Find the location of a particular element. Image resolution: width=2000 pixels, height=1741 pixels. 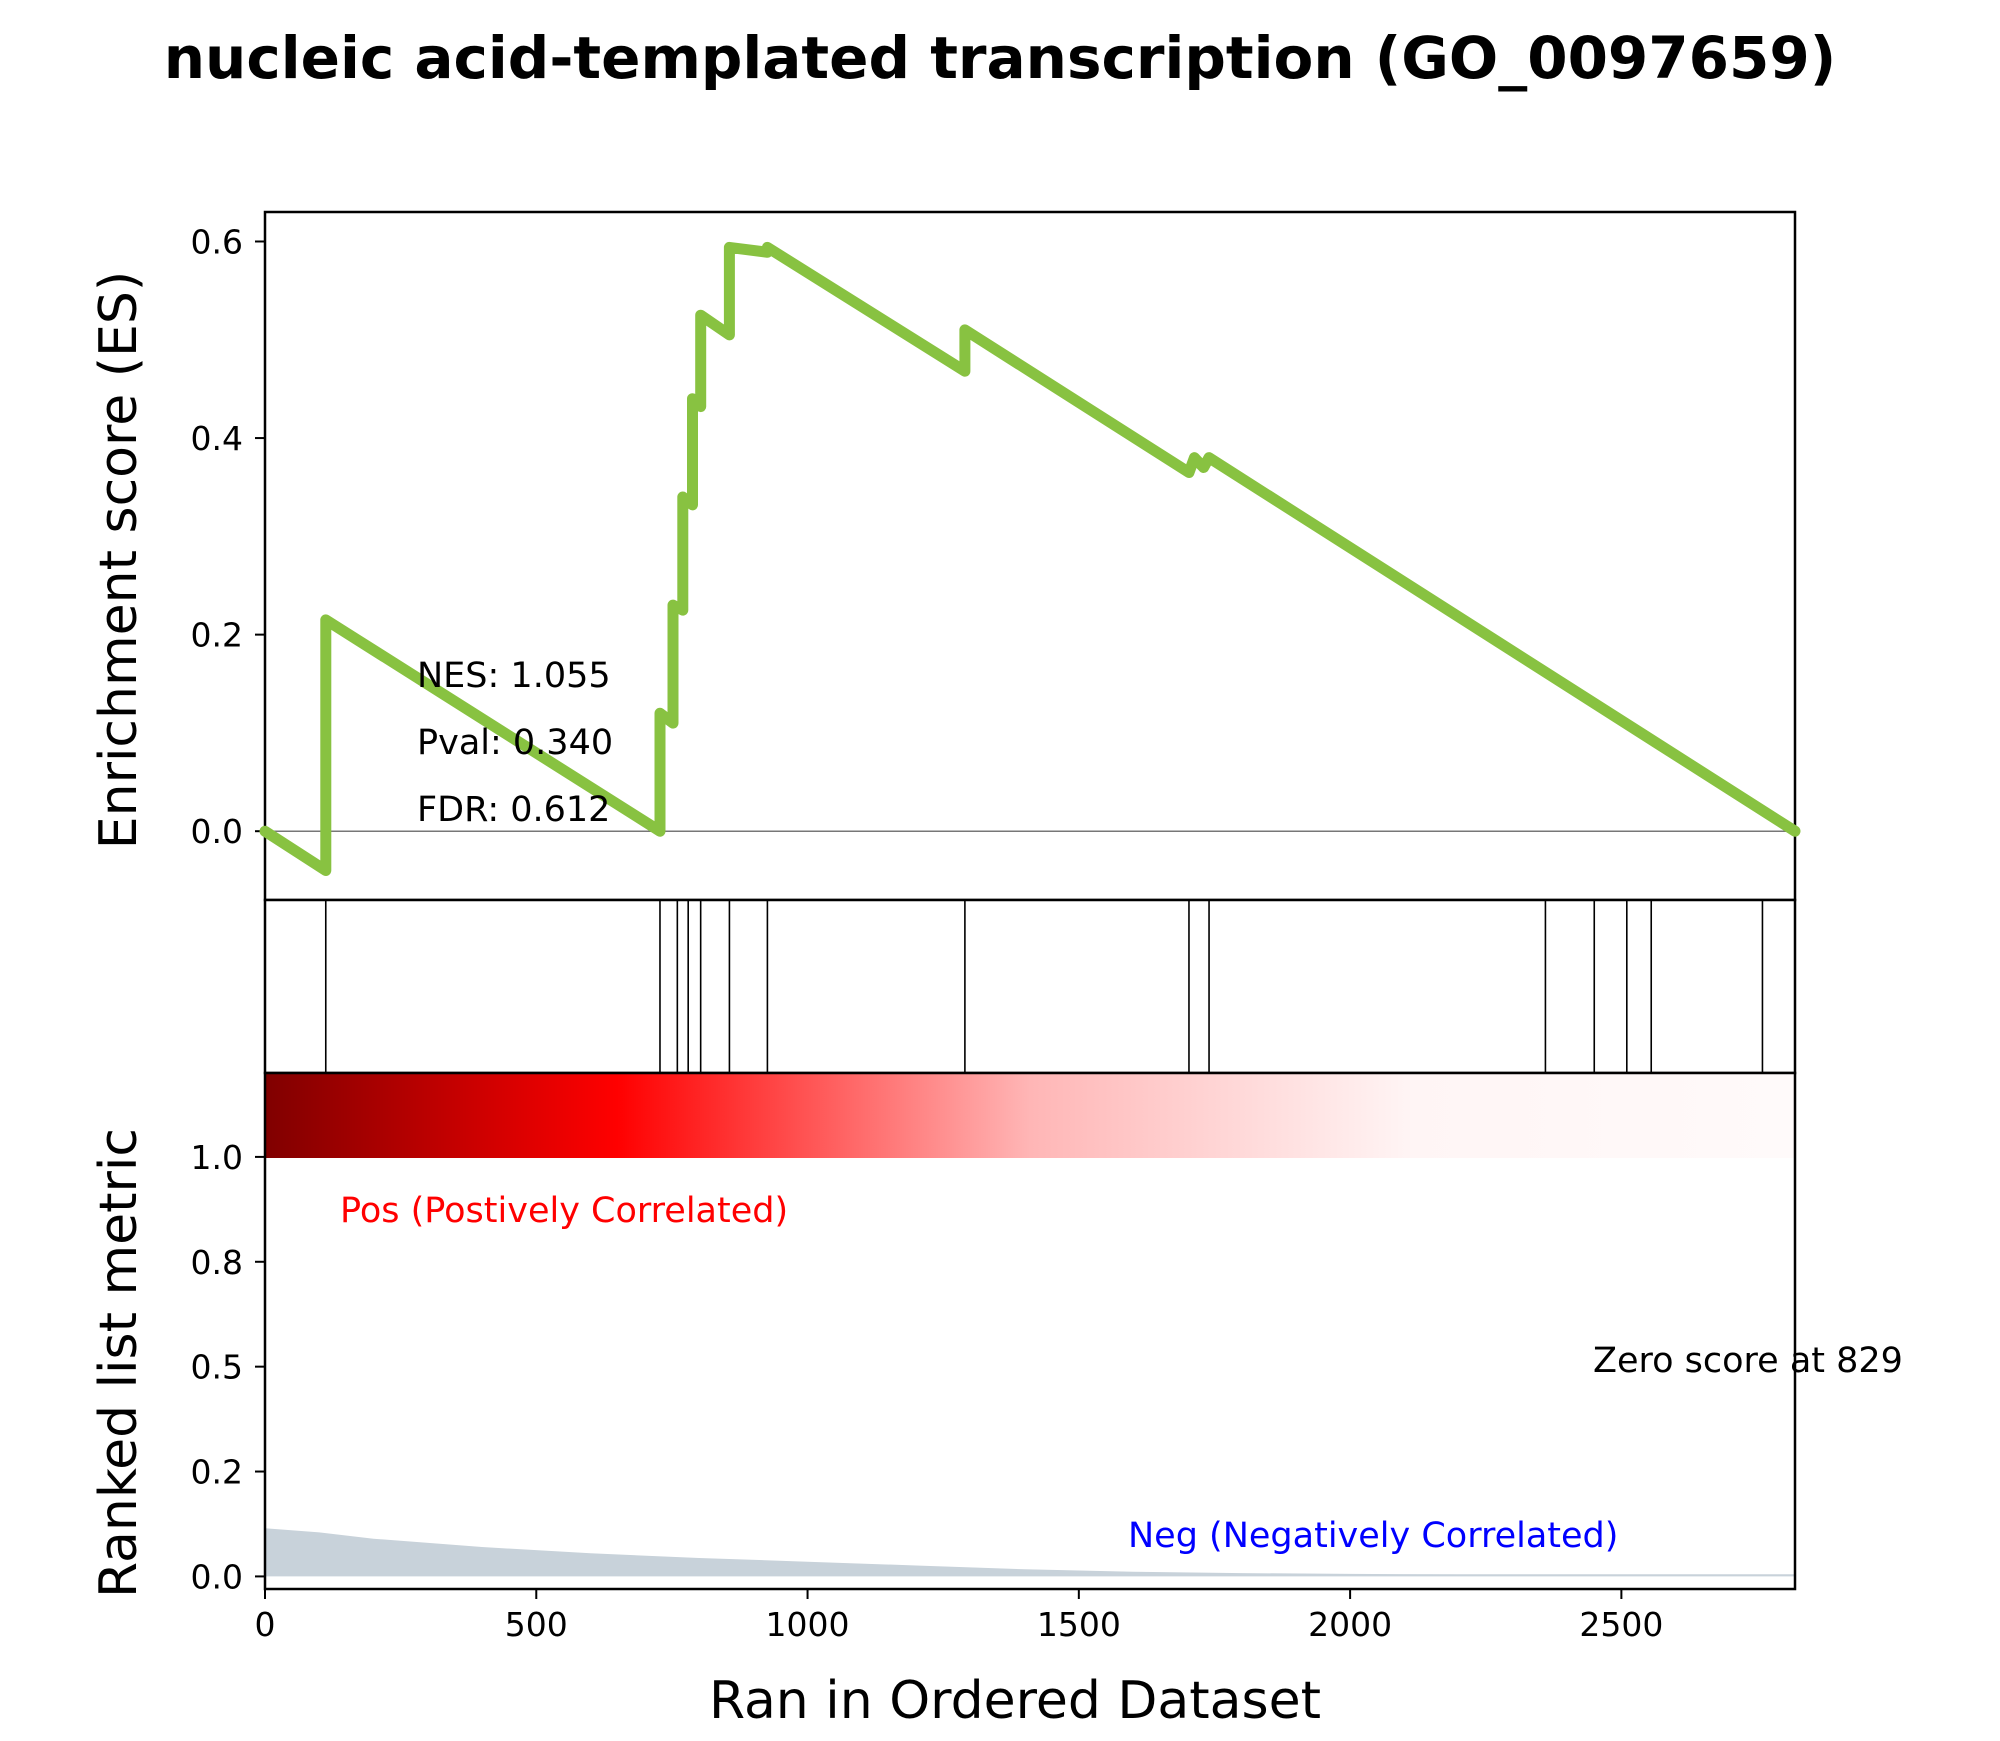

x-tick-label: 2500 is located at coordinates (1621, 1624).